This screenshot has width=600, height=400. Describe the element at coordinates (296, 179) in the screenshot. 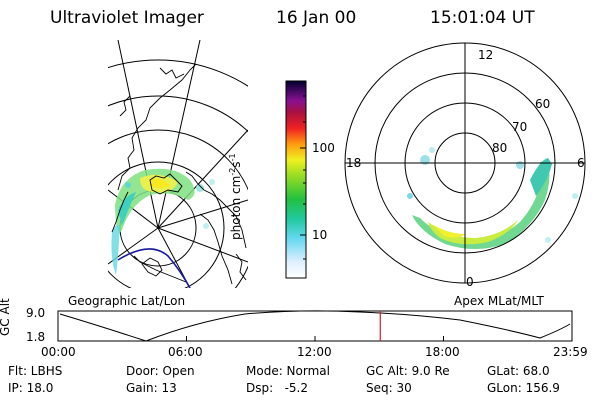

I see `colorbar` at that location.